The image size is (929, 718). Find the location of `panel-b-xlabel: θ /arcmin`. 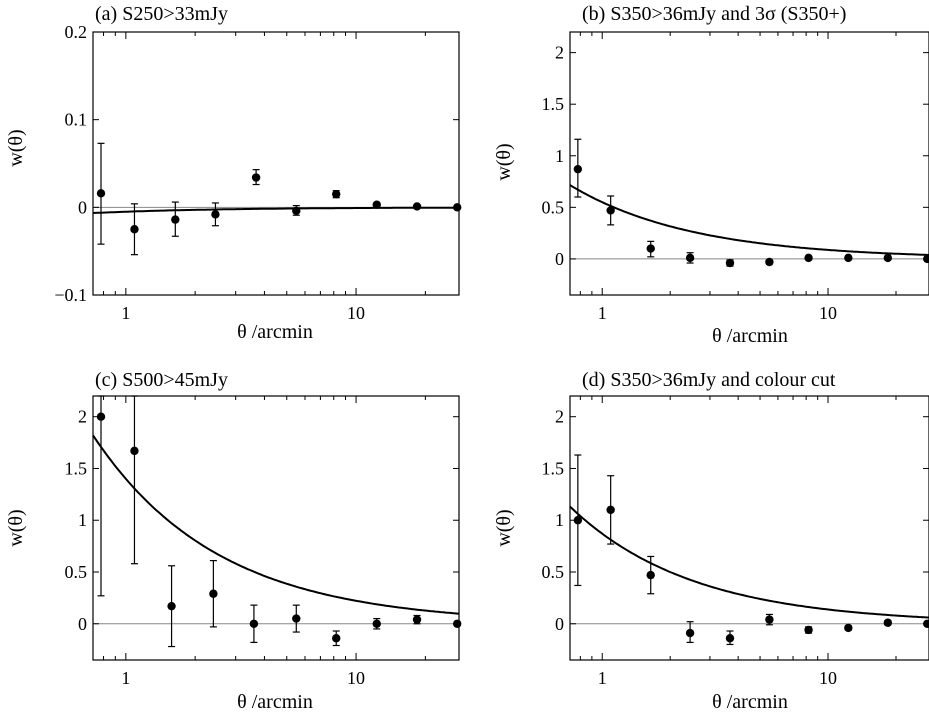

panel-b-xlabel: θ /arcmin is located at coordinates (750, 336).